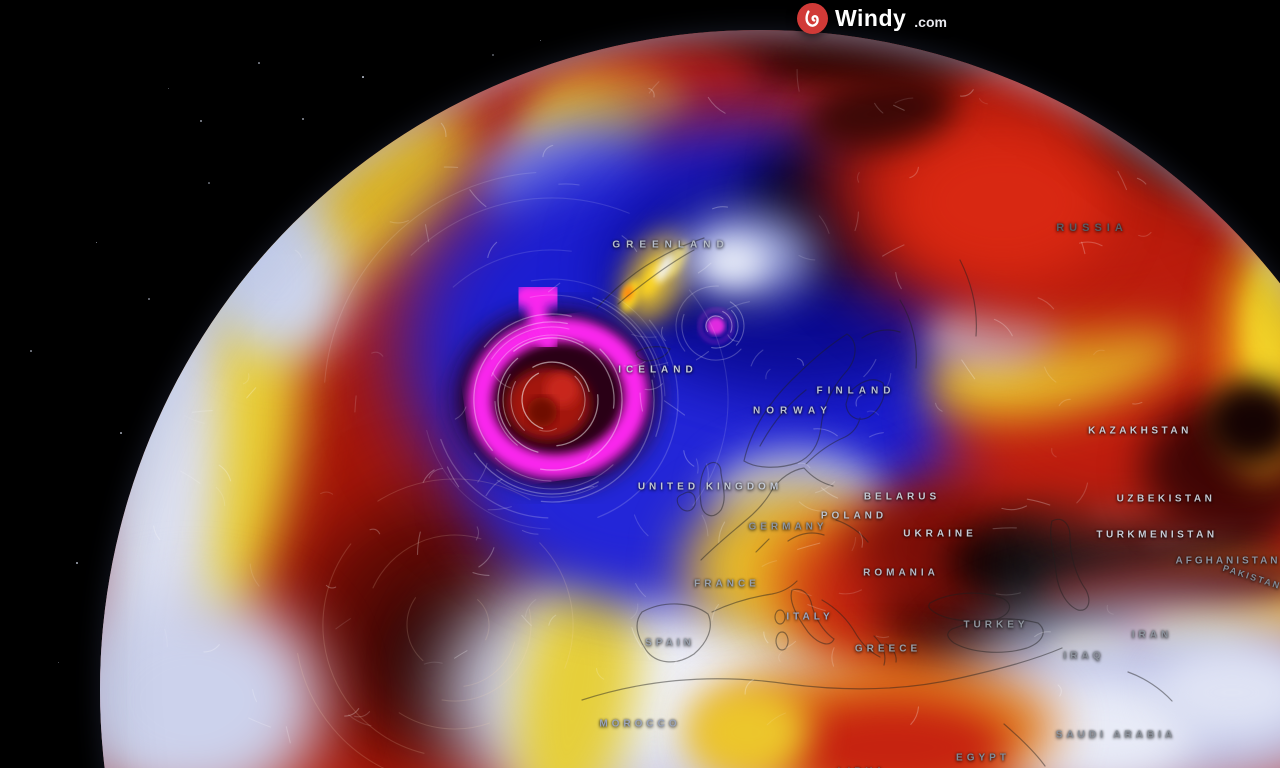 The image size is (1280, 768). Describe the element at coordinates (1084, 656) in the screenshot. I see `country-label-iraq: IRAQ` at that location.